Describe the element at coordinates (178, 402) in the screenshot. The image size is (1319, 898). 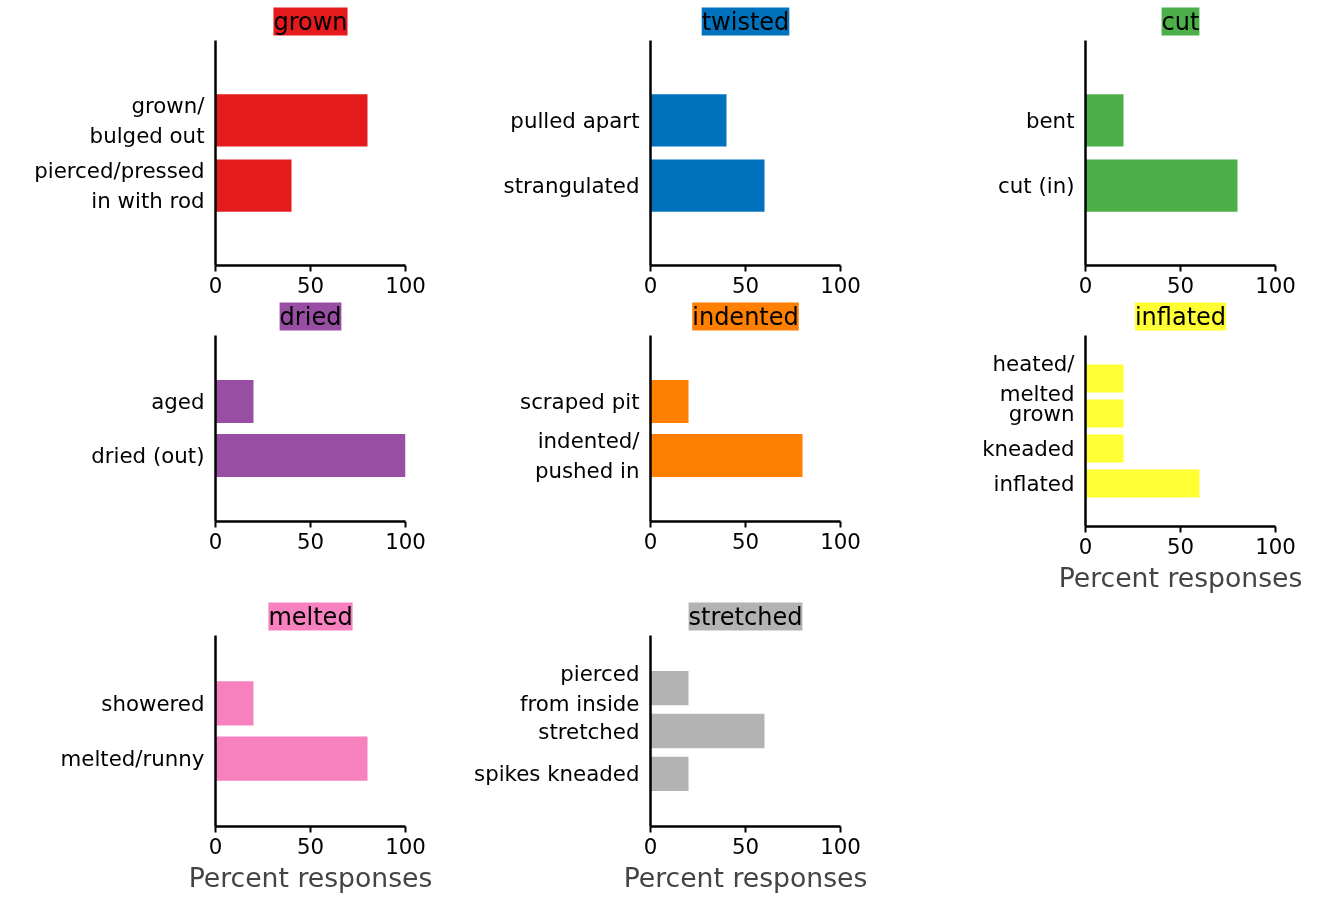
I see `y-tick-label: aged` at that location.